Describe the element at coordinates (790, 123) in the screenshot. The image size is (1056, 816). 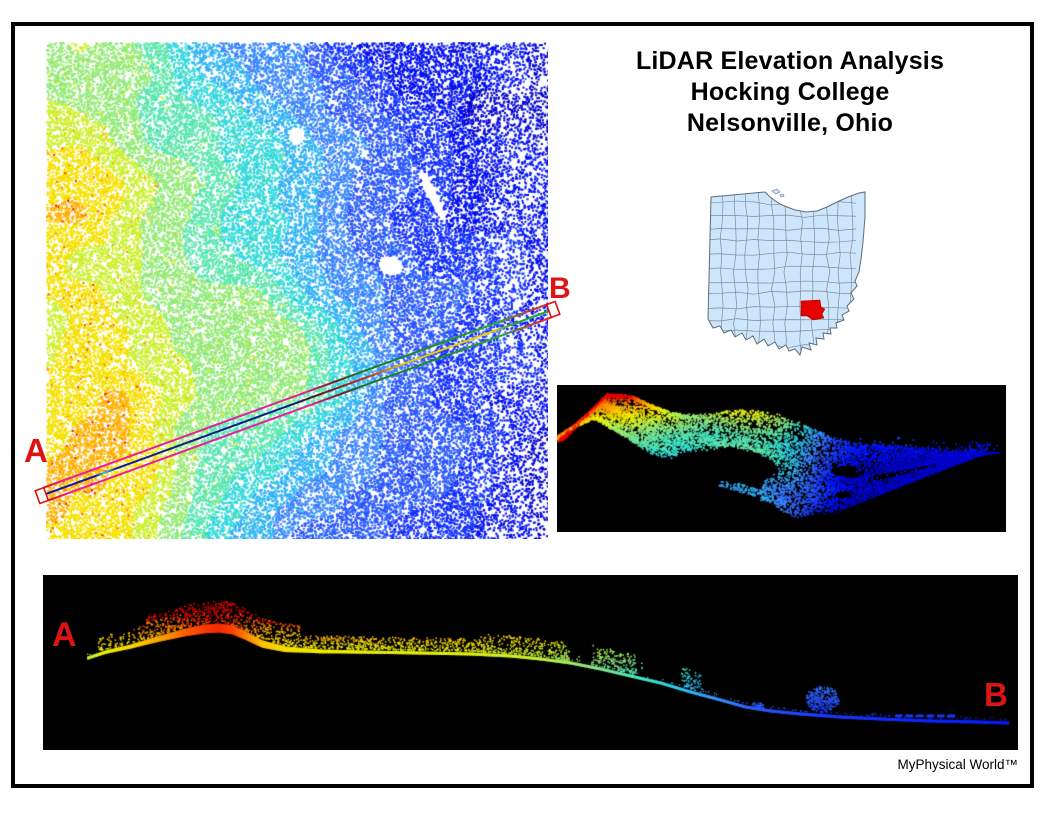
I see `title-line-3: Nelsonville, Ohio` at that location.